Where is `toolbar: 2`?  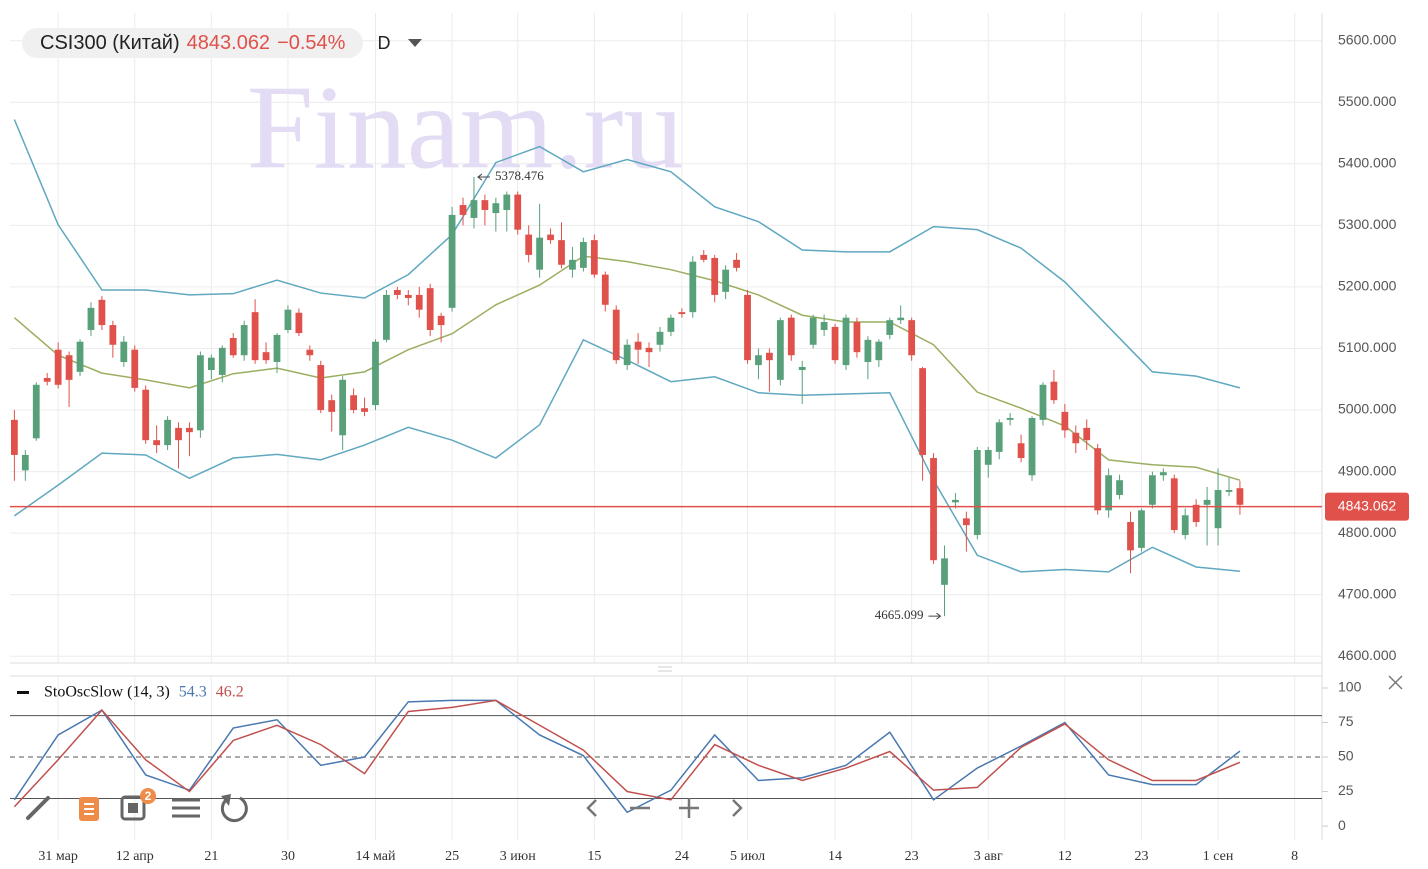
toolbar: 2 is located at coordinates (384, 805).